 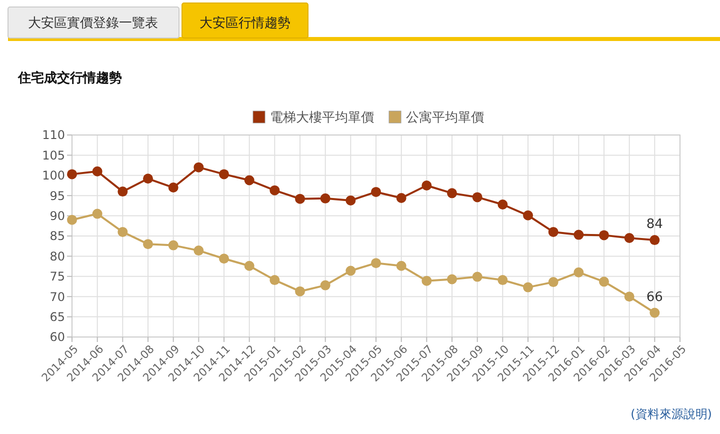 What do you see at coordinates (654, 297) in the screenshot?
I see `data-label: 66` at bounding box center [654, 297].